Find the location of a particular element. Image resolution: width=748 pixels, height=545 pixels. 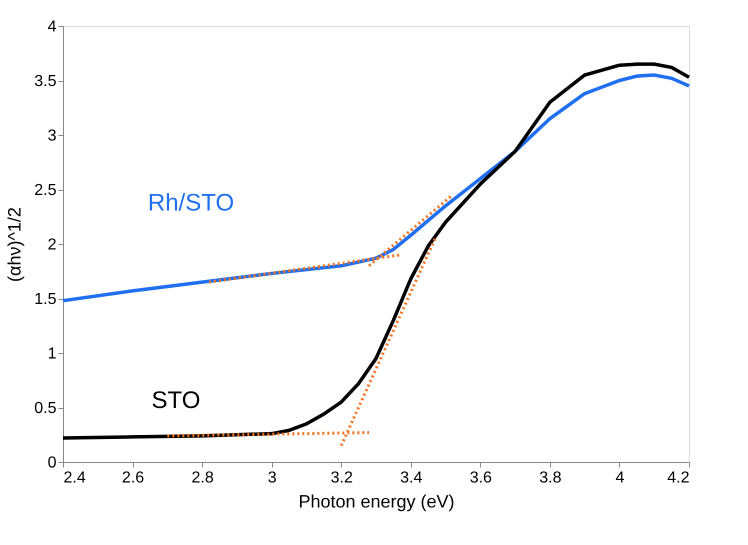

series-label: STO is located at coordinates (176, 400).